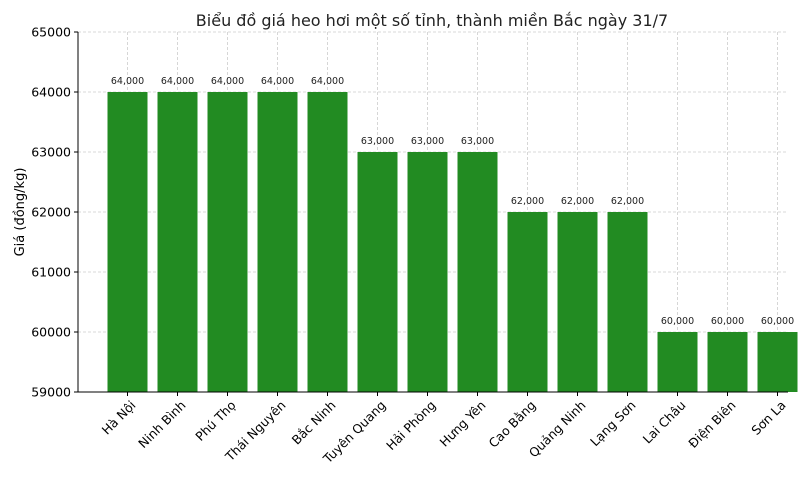  What do you see at coordinates (314, 423) in the screenshot?
I see `x-tick-label: Bắc Ninh` at bounding box center [314, 423].